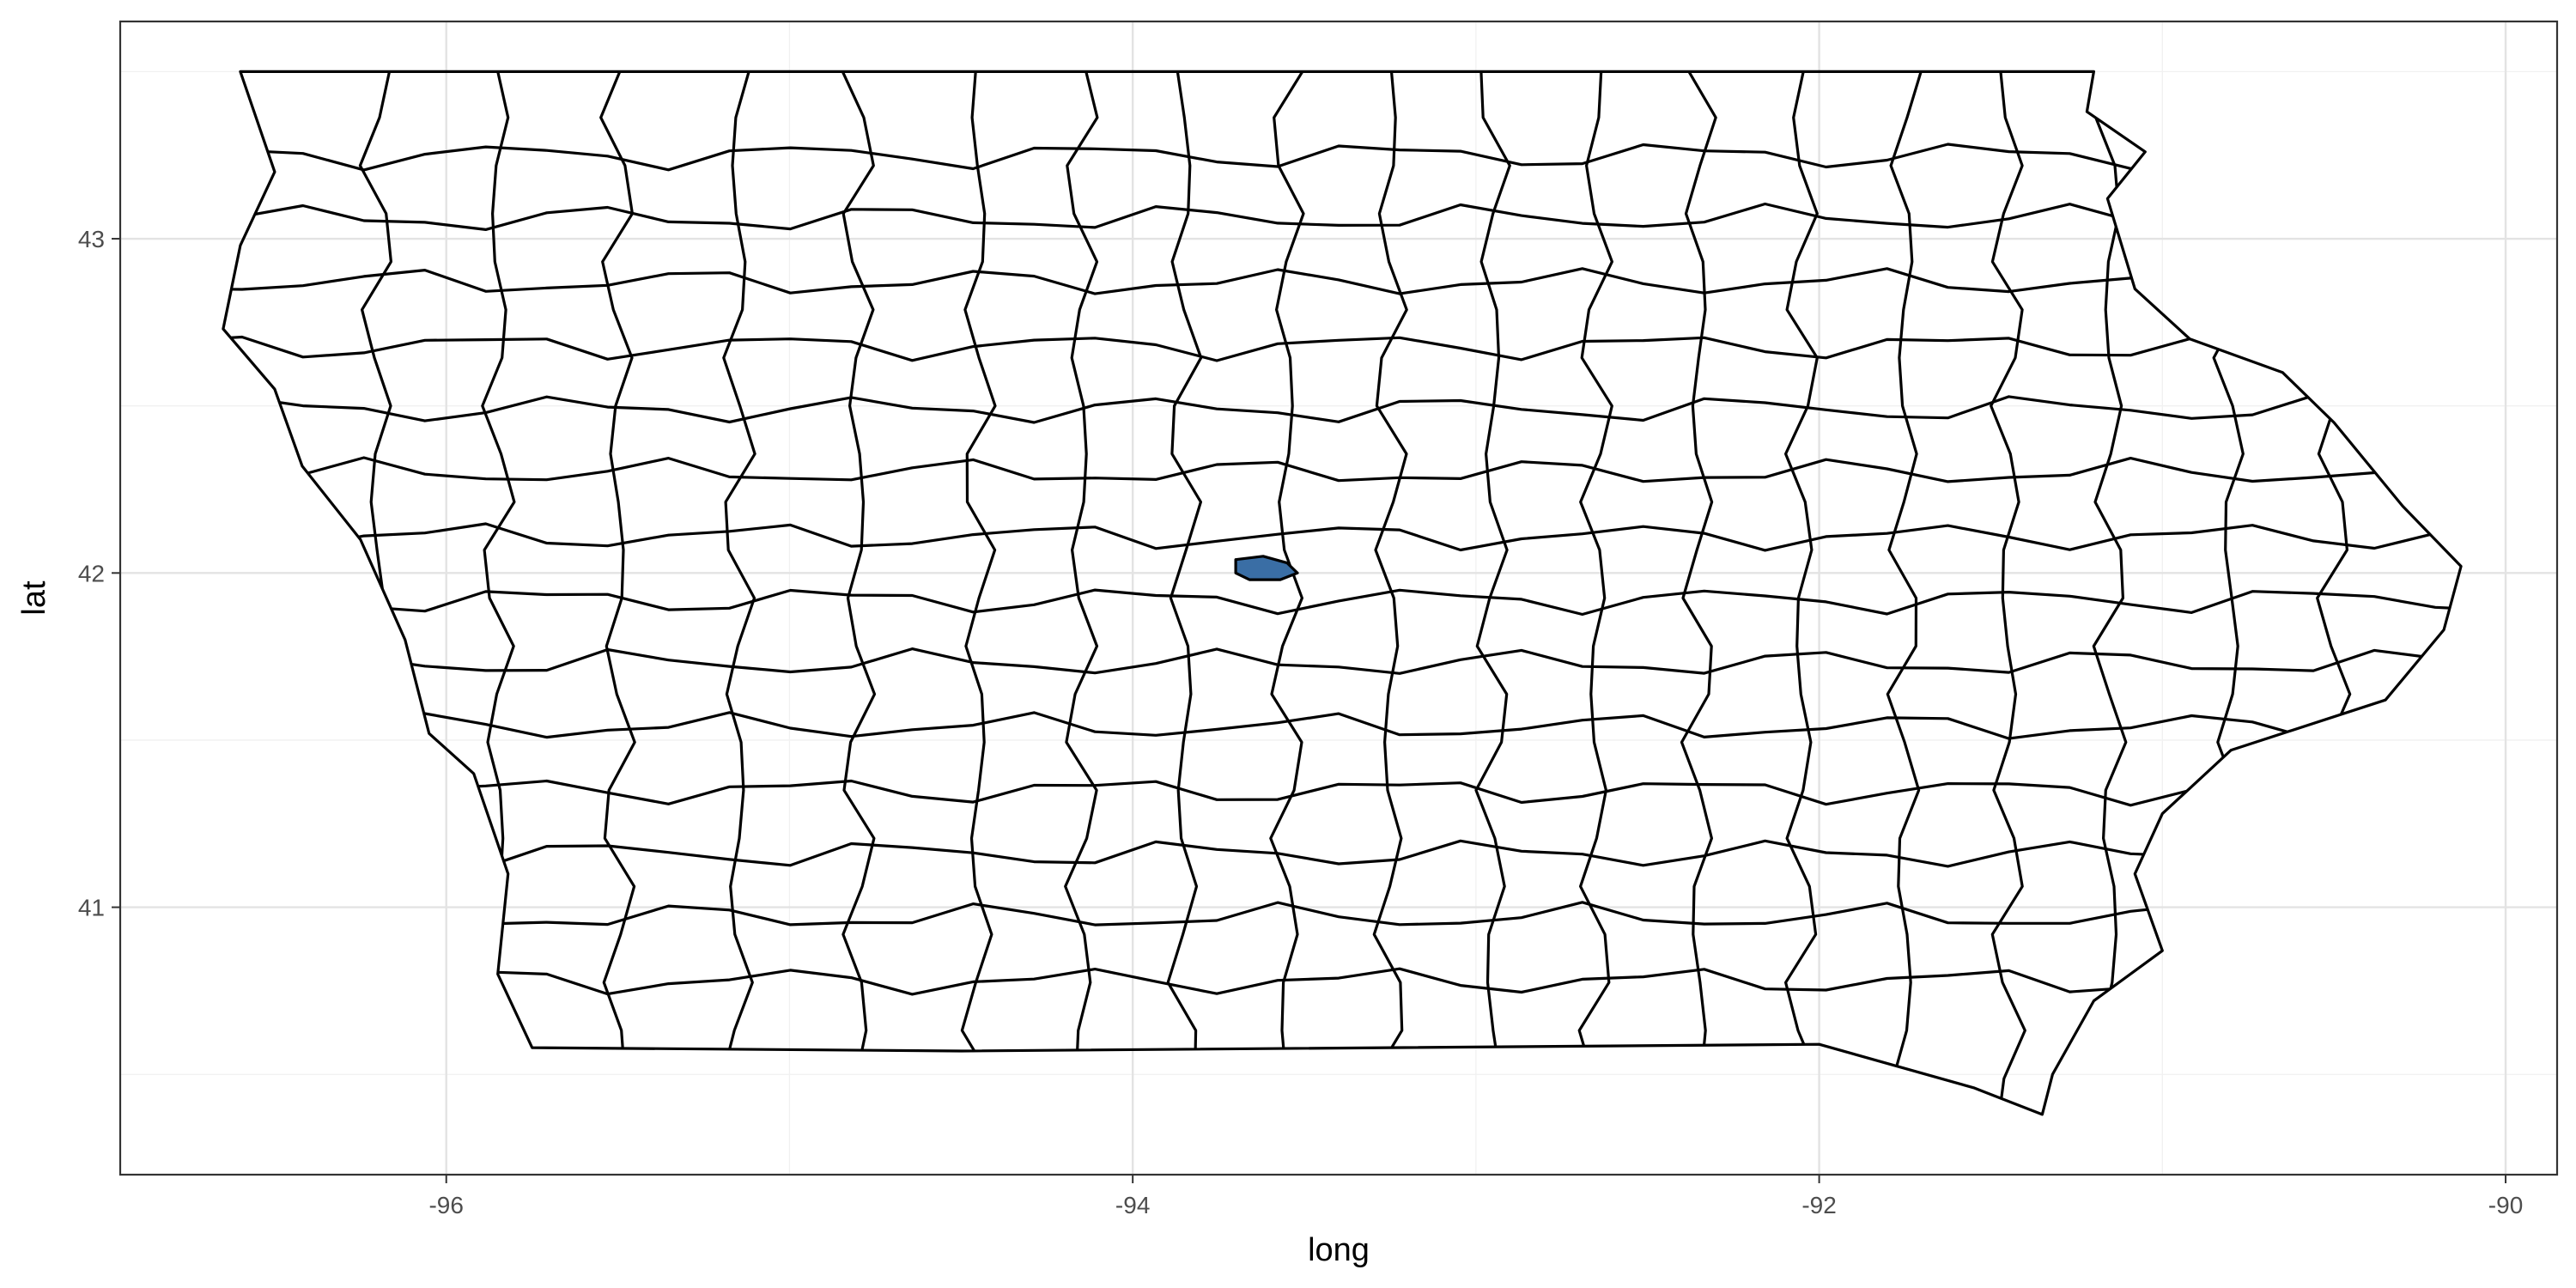  What do you see at coordinates (446, 1205) in the screenshot?
I see `x-tick-label: -96` at bounding box center [446, 1205].